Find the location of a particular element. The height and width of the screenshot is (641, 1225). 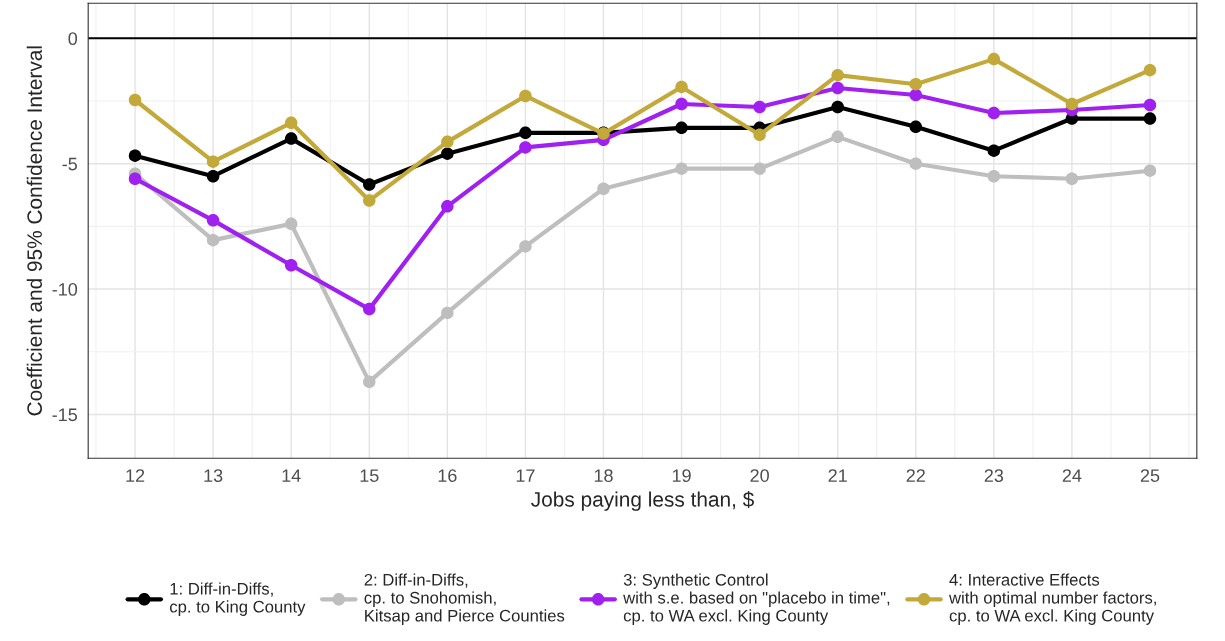

y-tick-label: -10 is located at coordinates (65, 289).